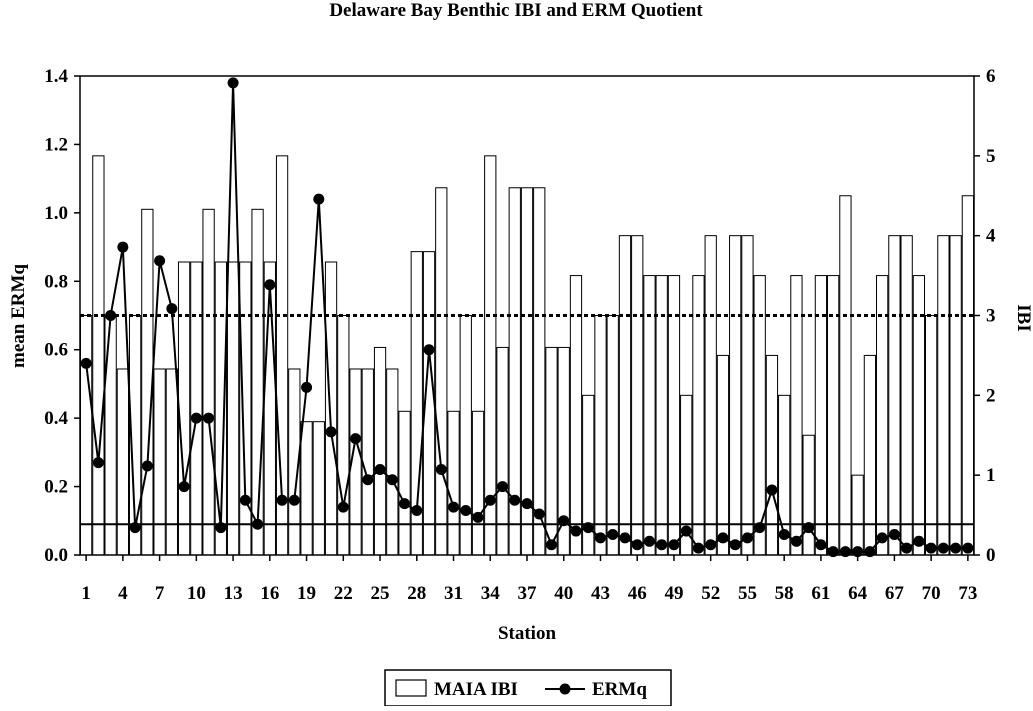 The height and width of the screenshot is (711, 1033). Describe the element at coordinates (565, 689) in the screenshot. I see `legend-ermq-marker` at that location.